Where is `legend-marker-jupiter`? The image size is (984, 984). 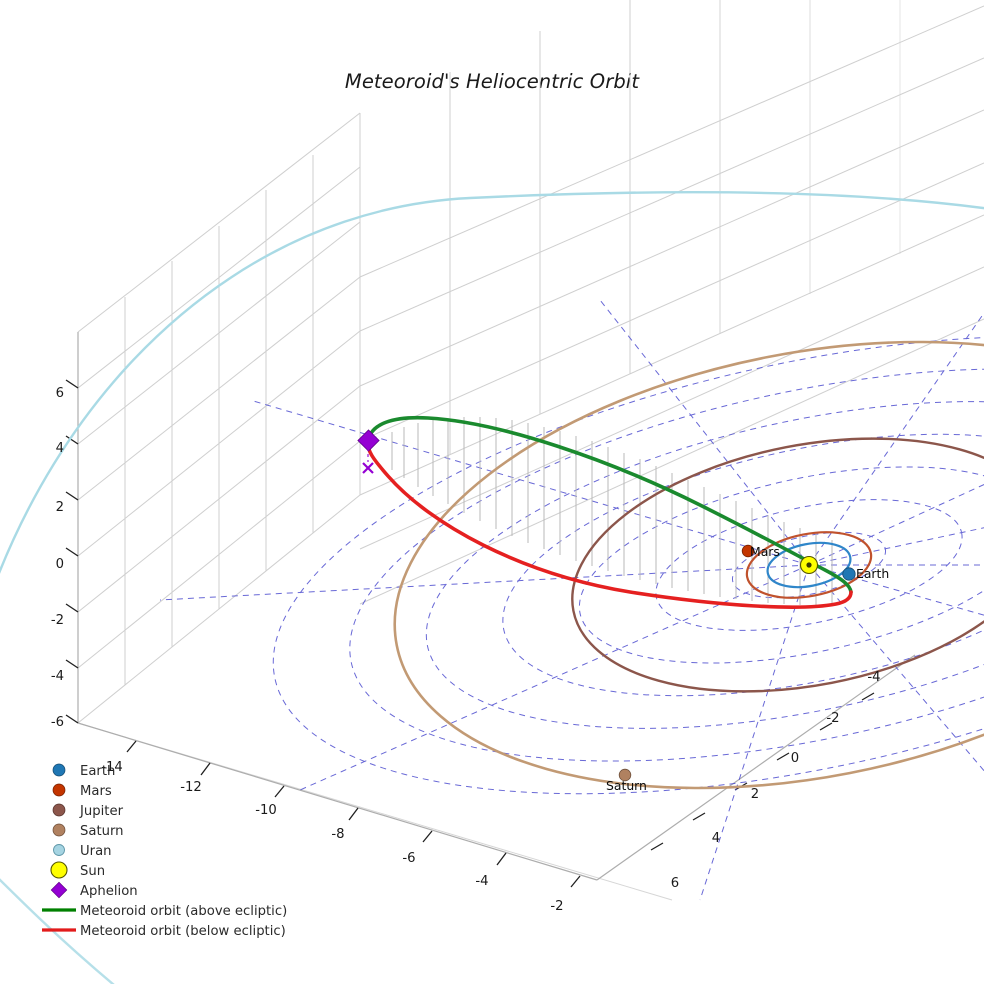
legend-marker-jupiter is located at coordinates (59, 810).